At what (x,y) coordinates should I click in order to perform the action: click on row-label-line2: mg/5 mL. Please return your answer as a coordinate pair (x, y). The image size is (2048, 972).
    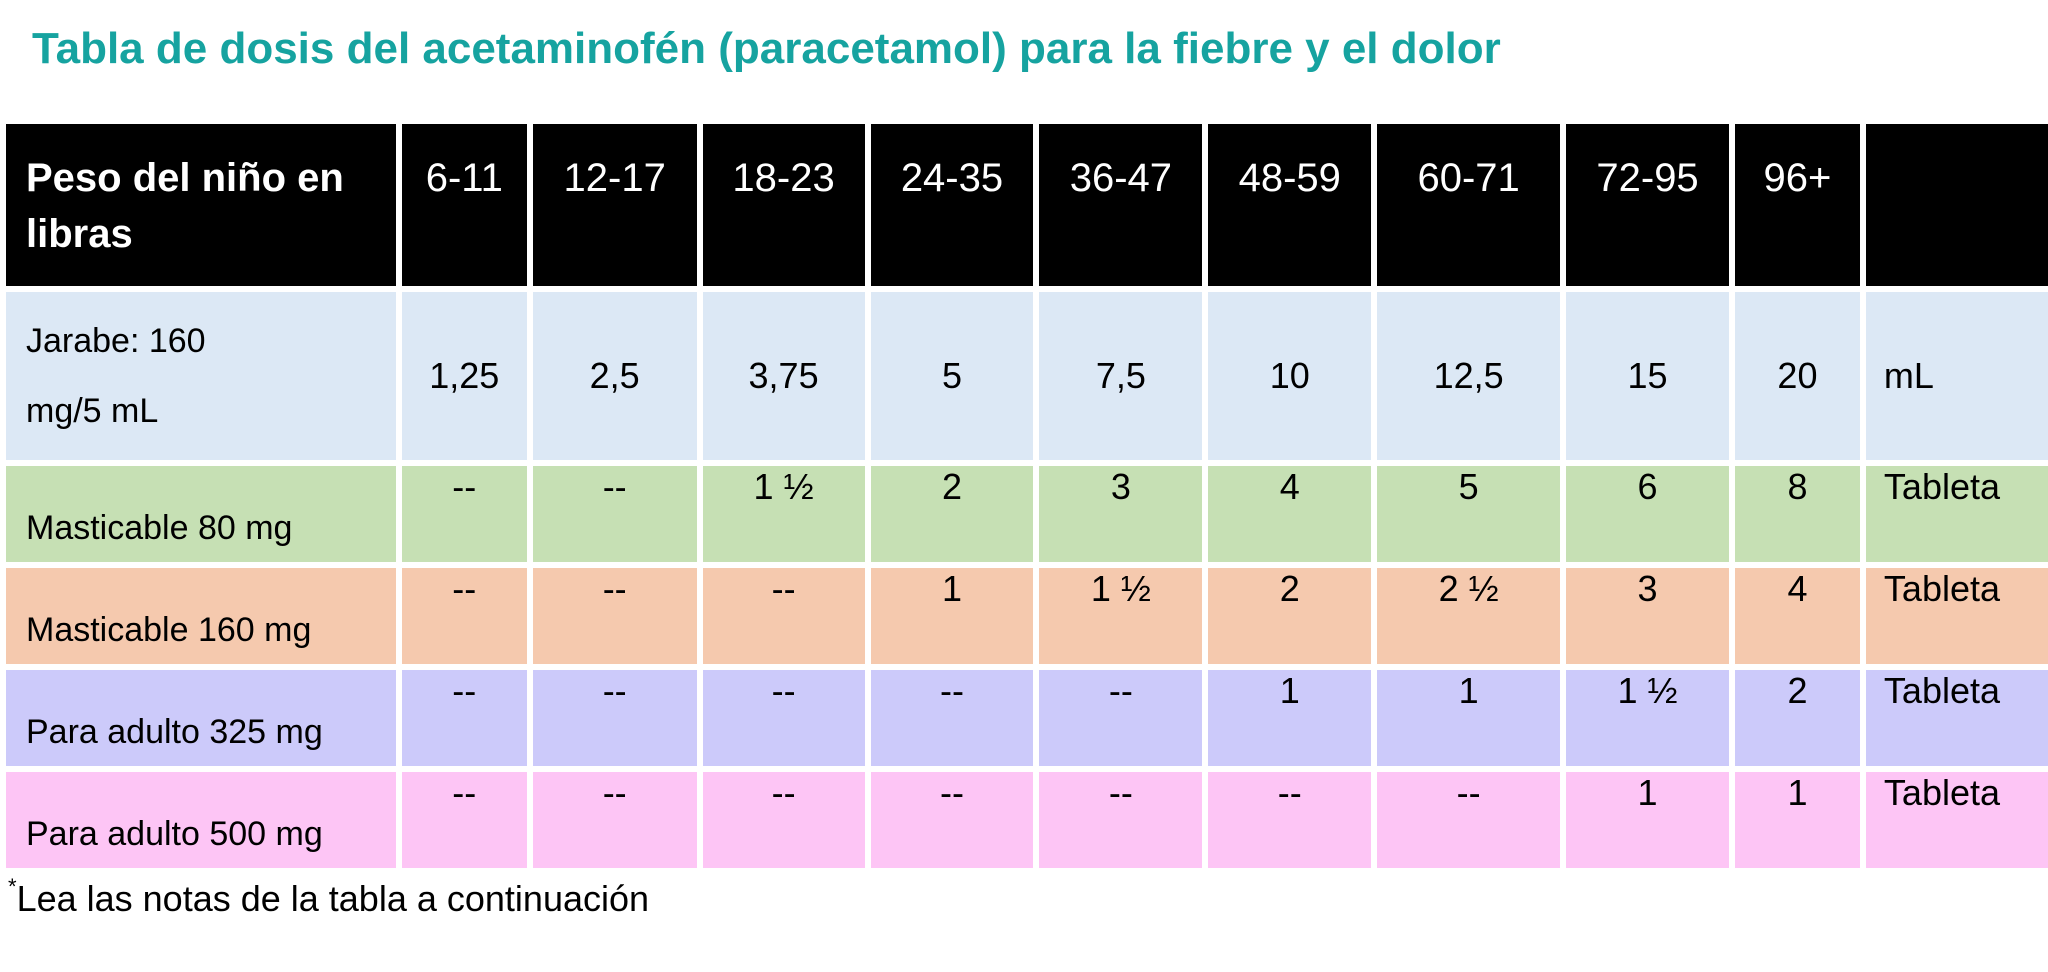
    Looking at the image, I should click on (92, 411).